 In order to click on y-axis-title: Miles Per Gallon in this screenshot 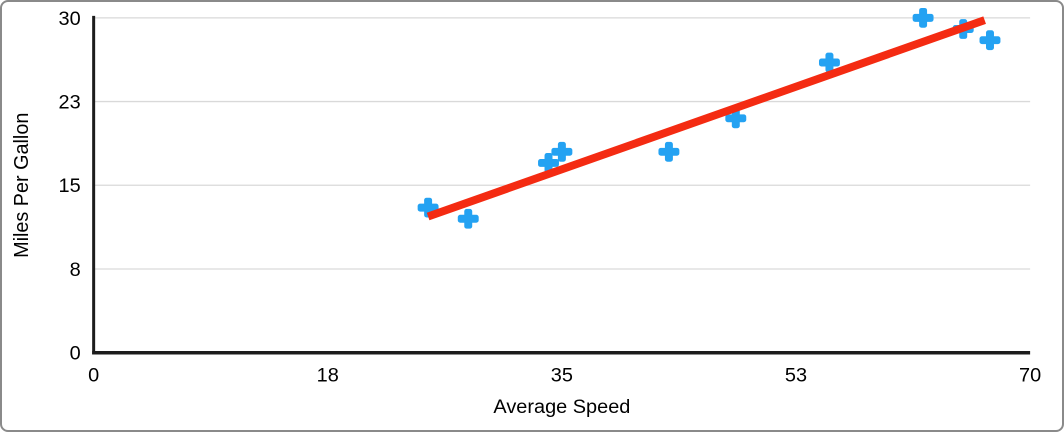, I will do `click(22, 185)`.